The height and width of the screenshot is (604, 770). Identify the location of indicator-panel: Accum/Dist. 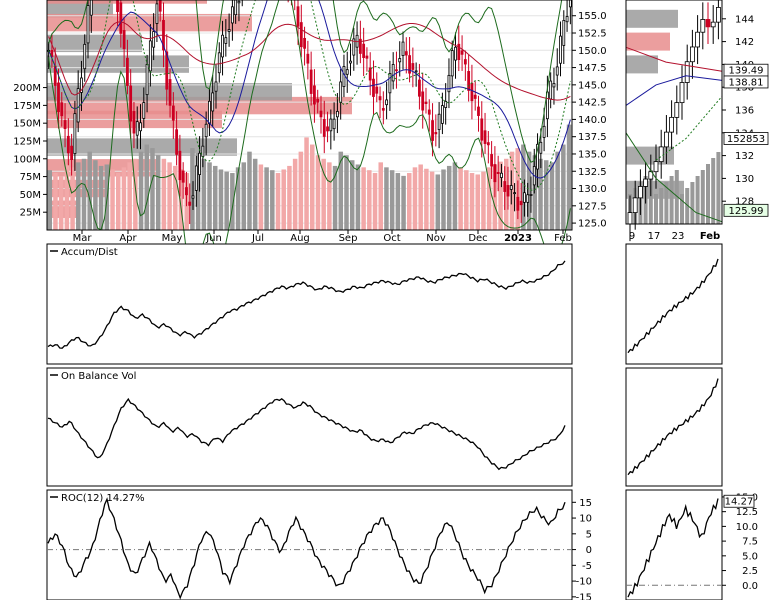
(309, 304).